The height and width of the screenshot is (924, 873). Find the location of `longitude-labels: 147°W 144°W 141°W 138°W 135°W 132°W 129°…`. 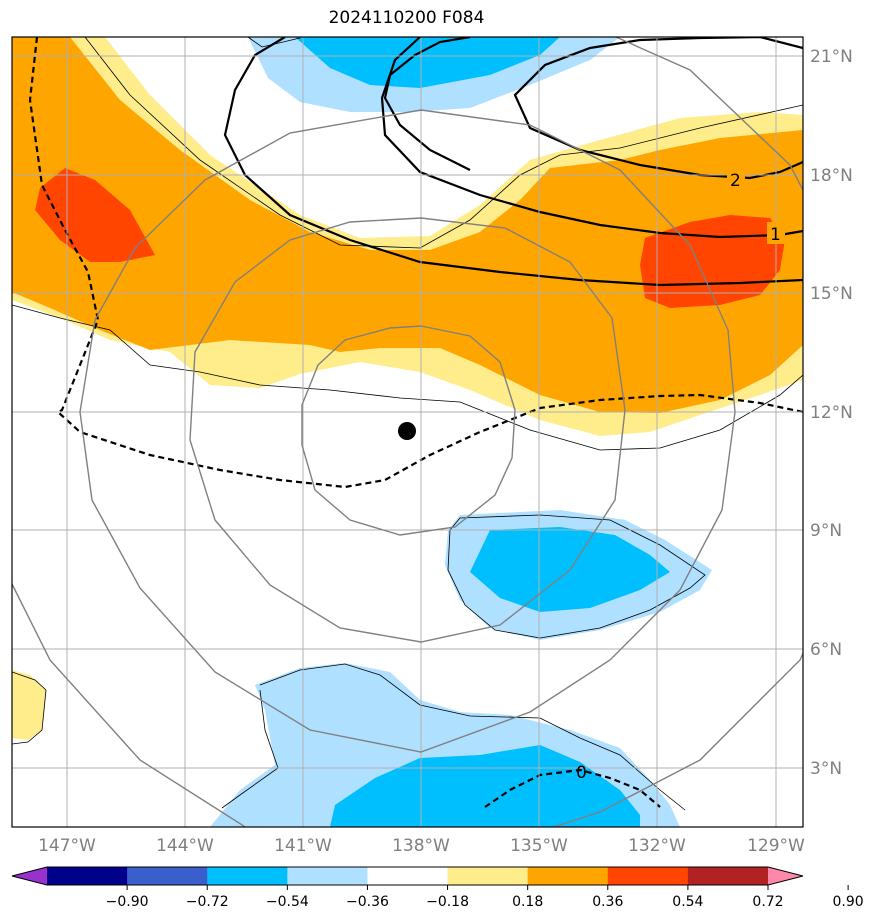

longitude-labels: 147°W 144°W 141°W 138°W 135°W 132°W 129°… is located at coordinates (421, 846).